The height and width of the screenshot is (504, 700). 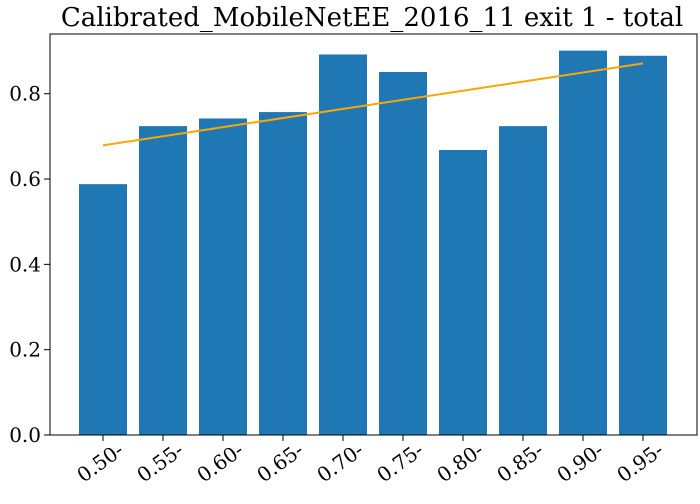 What do you see at coordinates (283, 274) in the screenshot?
I see `bar-0.65-` at bounding box center [283, 274].